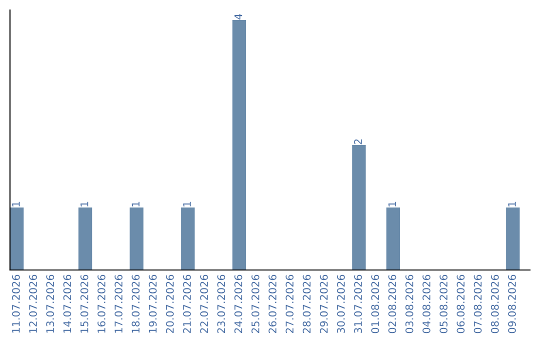 Image resolution: width=540 pixels, height=340 pixels. Describe the element at coordinates (118, 303) in the screenshot. I see `x-tick-label: 17.07.2026` at that location.